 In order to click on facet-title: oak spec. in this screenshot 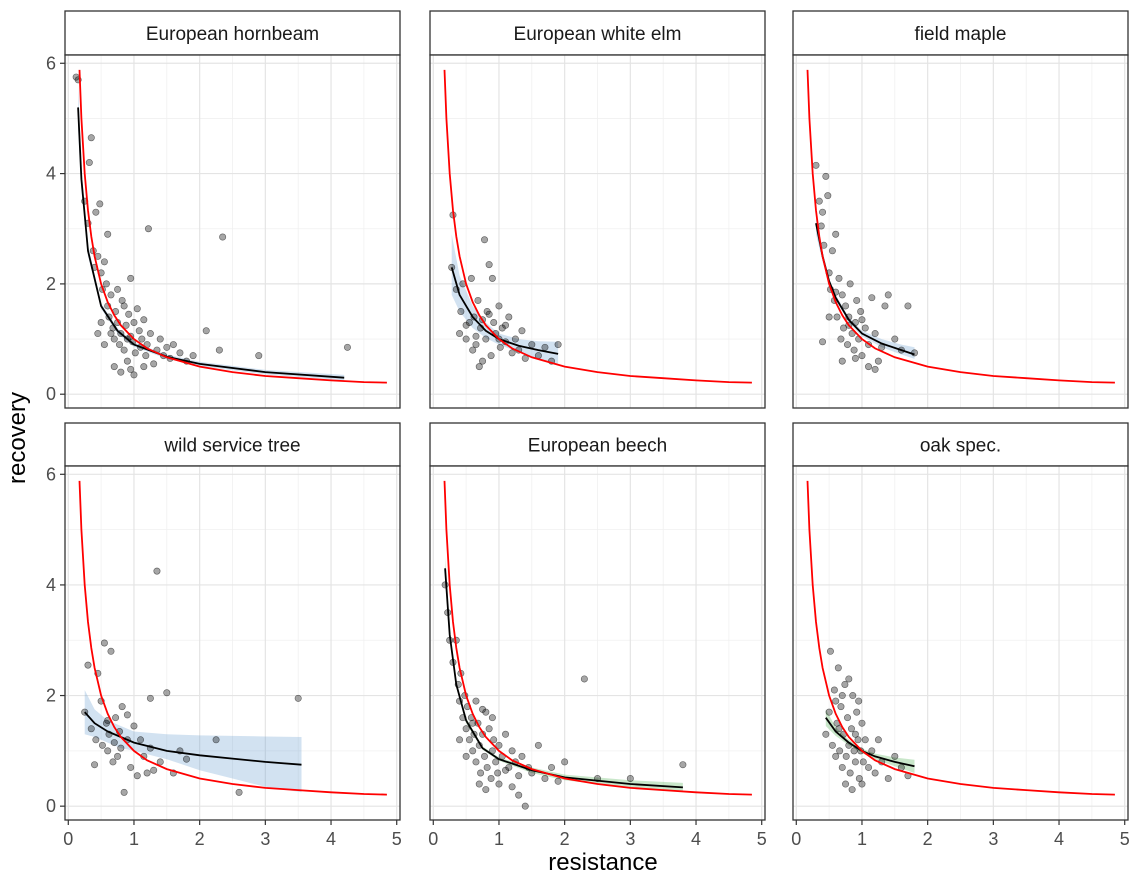, I will do `click(960, 446)`.